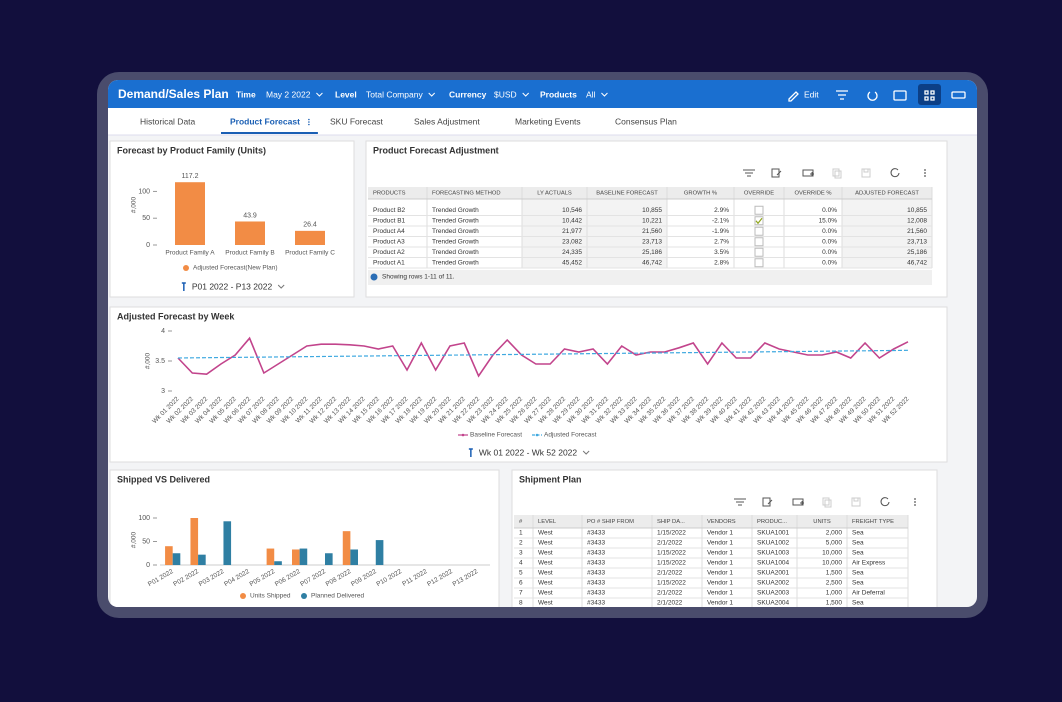 The image size is (1062, 702). Describe the element at coordinates (773, 553) in the screenshot. I see `table-cell: SKUA1003` at that location.